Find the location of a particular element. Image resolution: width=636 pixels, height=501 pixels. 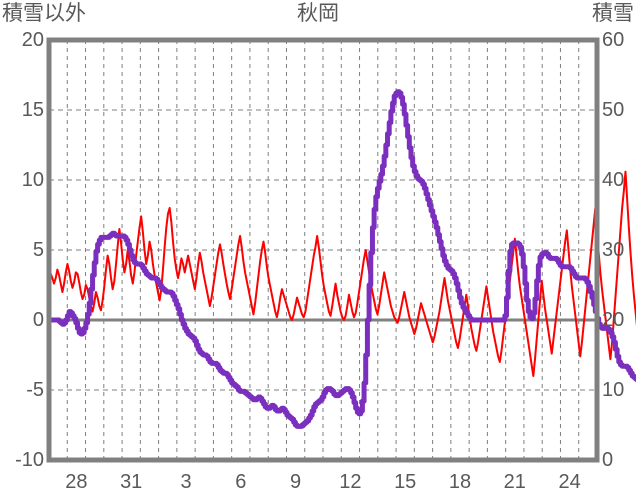

chart-title: 秋岡 is located at coordinates (318, 13).